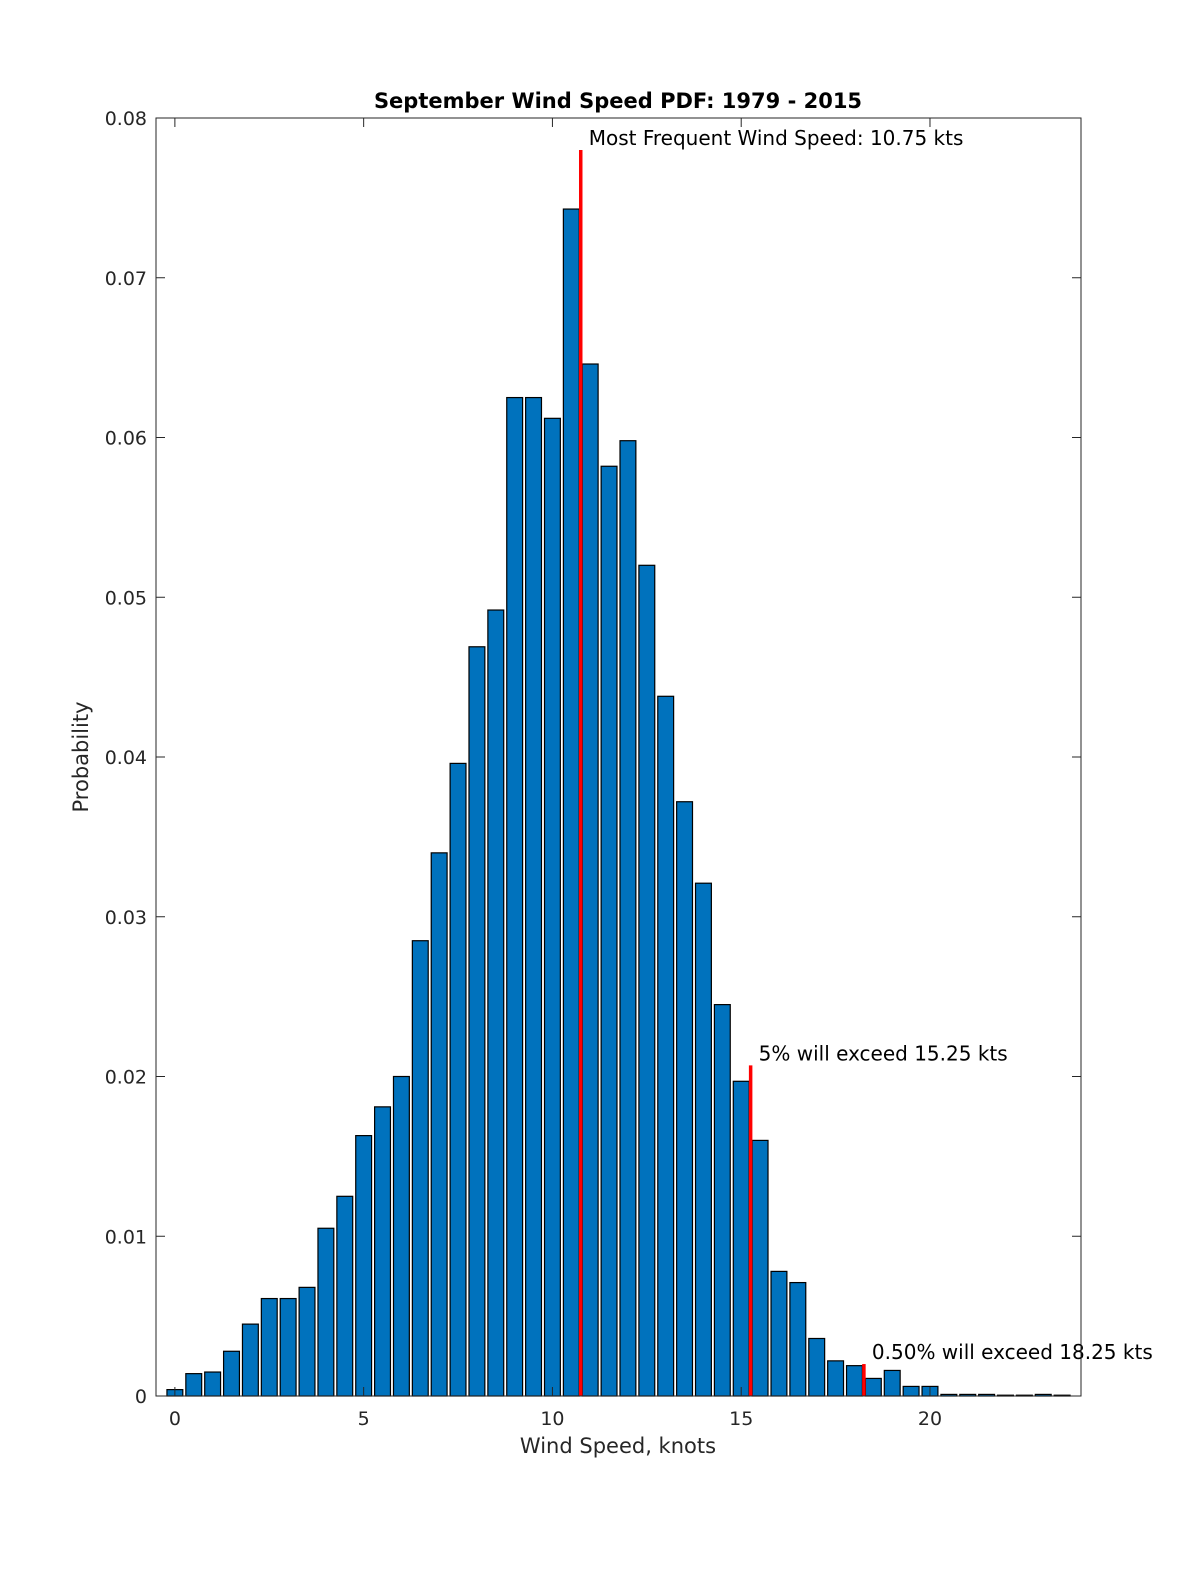 This screenshot has height=1579, width=1200. Describe the element at coordinates (126, 439) in the screenshot. I see `y-tick-label: 0.06` at that location.